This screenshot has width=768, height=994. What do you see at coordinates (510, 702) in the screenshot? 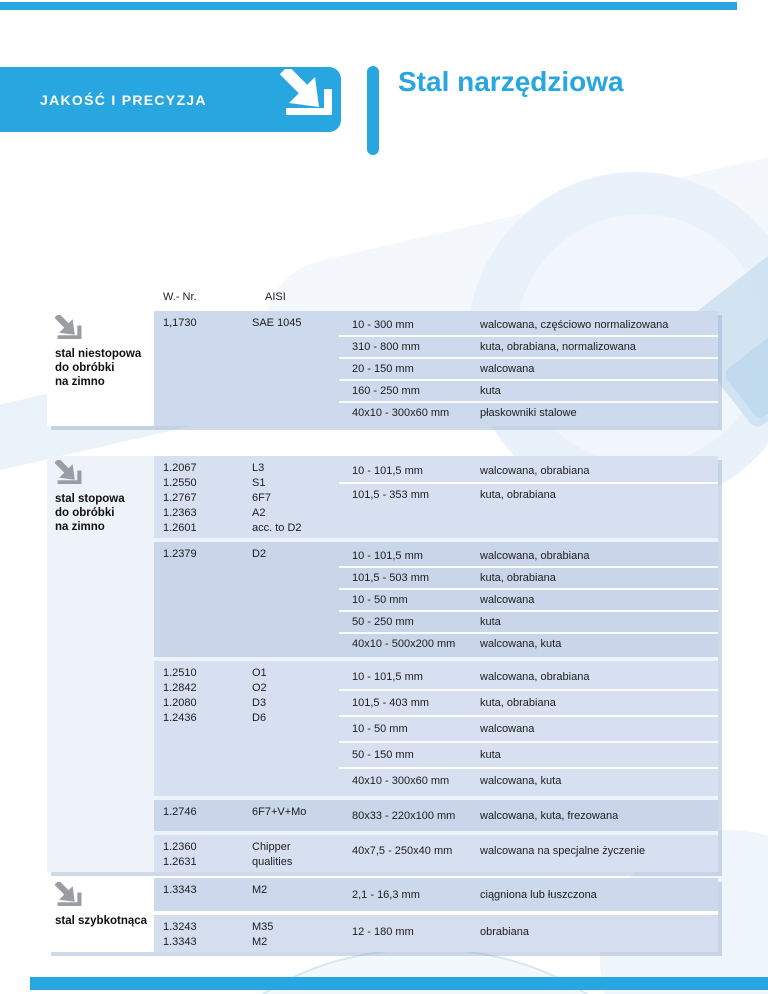
I see `table-row: 101,5 - 403 mm kuta, obrabiana` at bounding box center [510, 702].